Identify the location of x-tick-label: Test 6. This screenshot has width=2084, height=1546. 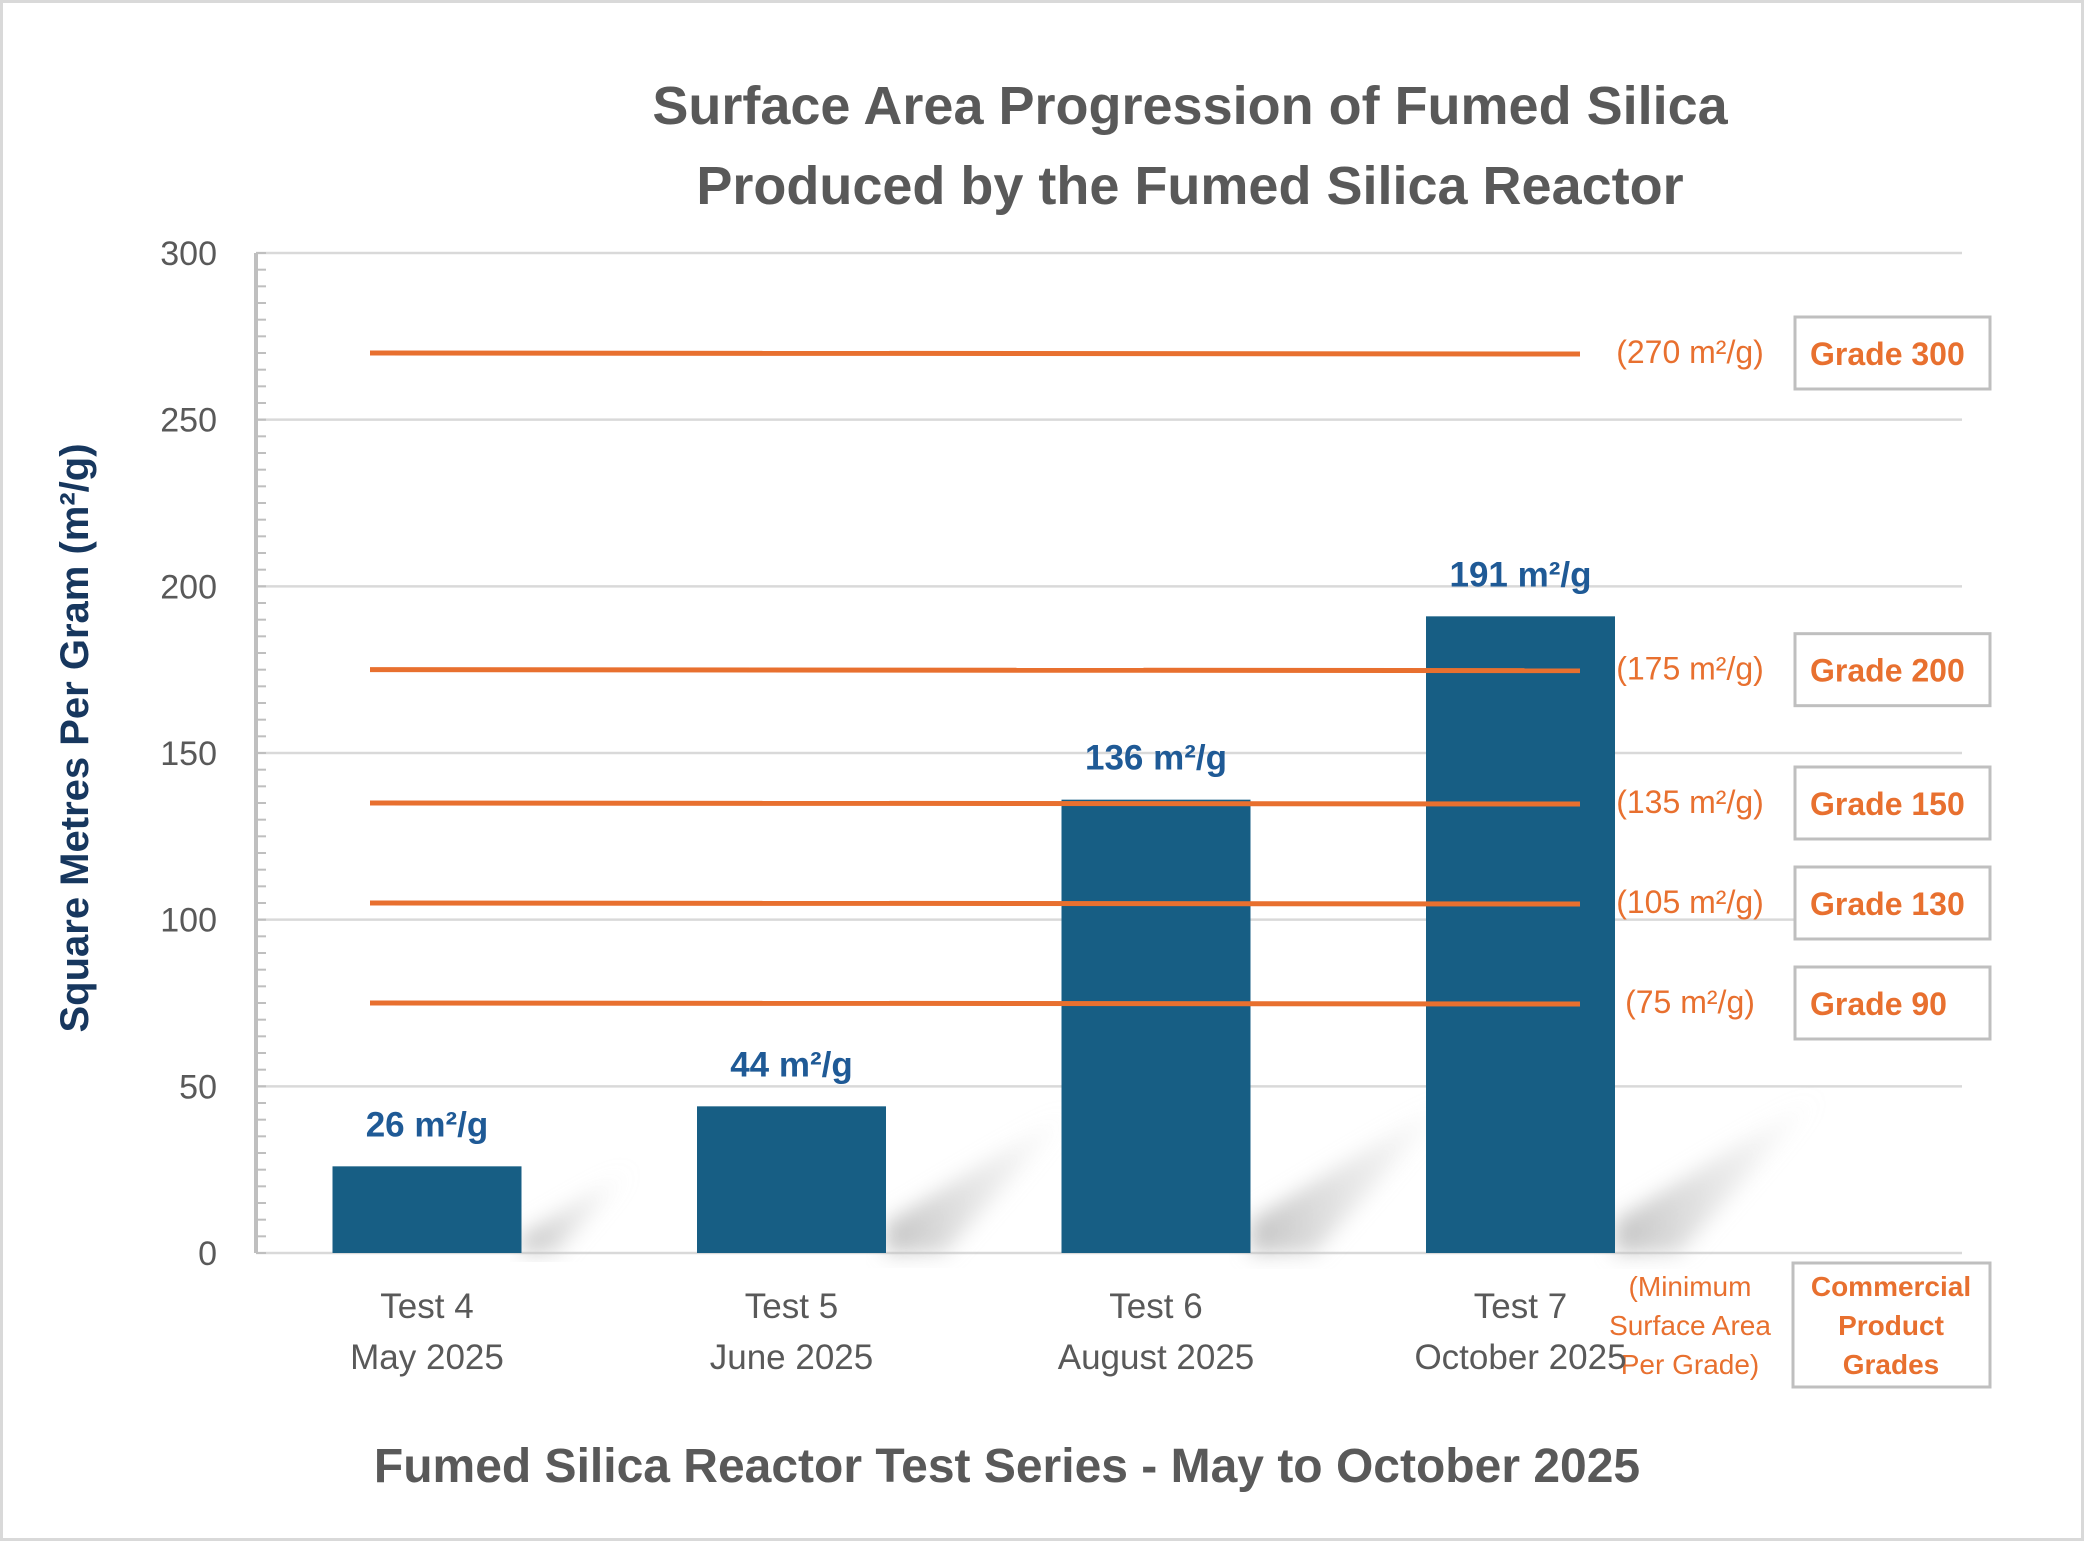
(1155, 1306).